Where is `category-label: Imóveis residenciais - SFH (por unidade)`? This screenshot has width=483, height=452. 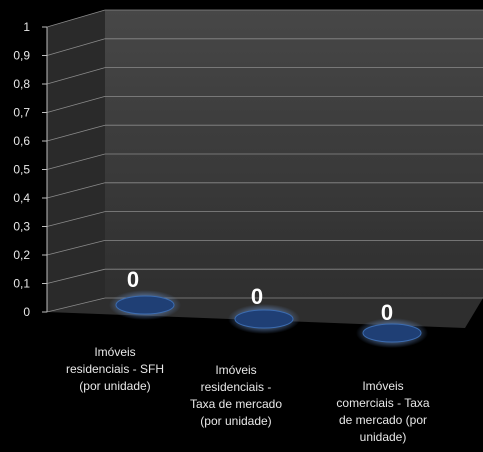
category-label: Imóveis residenciais - SFH (por unidade) is located at coordinates (115, 369).